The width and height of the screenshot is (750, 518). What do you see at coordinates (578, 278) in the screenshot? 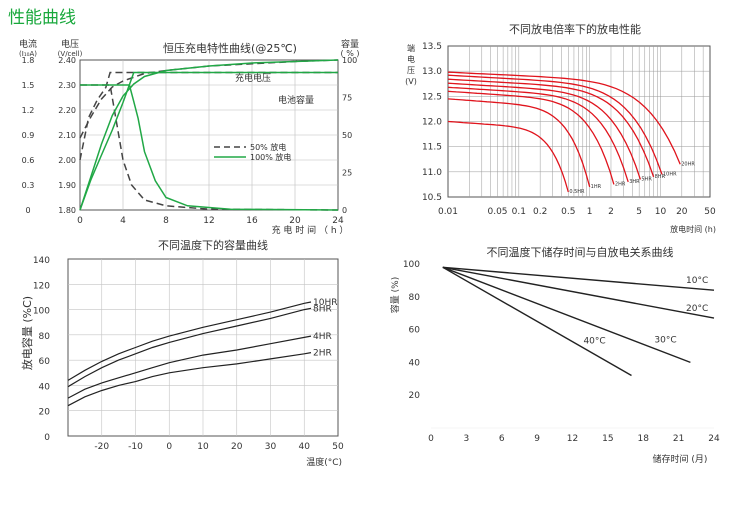
I see `storage-line-10-c` at bounding box center [578, 278].